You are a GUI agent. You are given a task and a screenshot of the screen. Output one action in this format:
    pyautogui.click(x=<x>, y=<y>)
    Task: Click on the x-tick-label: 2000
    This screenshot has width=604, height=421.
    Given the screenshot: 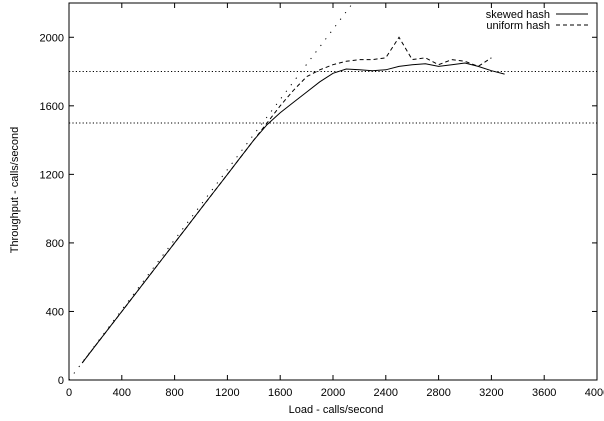 What is the action you would take?
    pyautogui.click(x=333, y=393)
    